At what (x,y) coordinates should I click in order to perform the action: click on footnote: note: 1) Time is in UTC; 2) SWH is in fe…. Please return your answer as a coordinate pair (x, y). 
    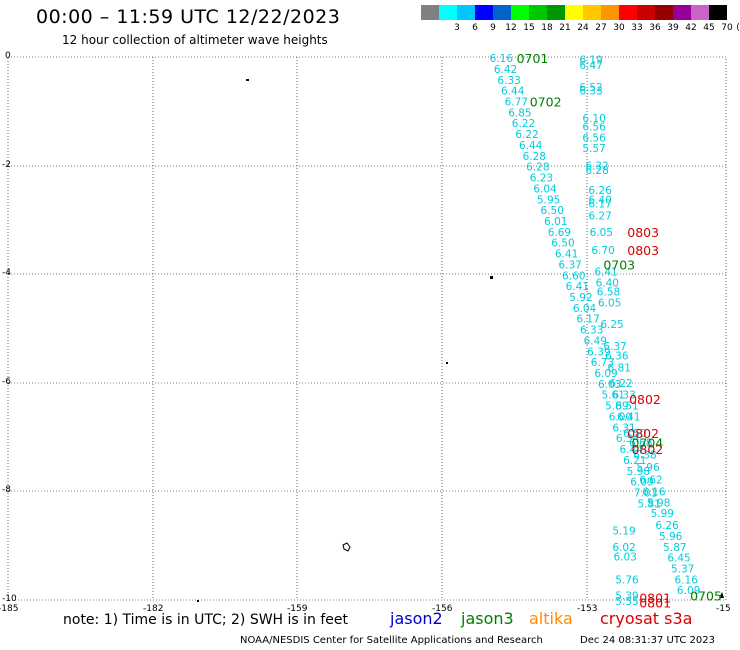
    Looking at the image, I should click on (206, 620).